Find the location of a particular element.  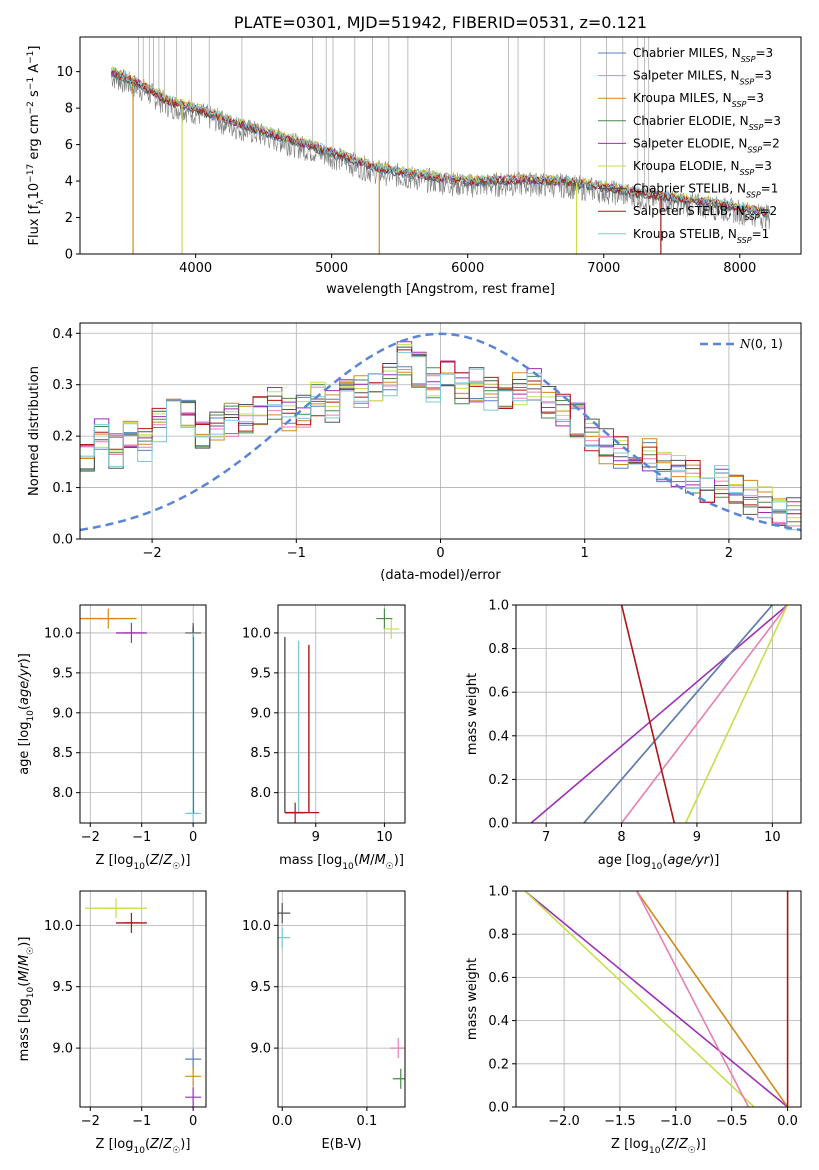

y-tick-label: 10.0 is located at coordinates (58, 633).